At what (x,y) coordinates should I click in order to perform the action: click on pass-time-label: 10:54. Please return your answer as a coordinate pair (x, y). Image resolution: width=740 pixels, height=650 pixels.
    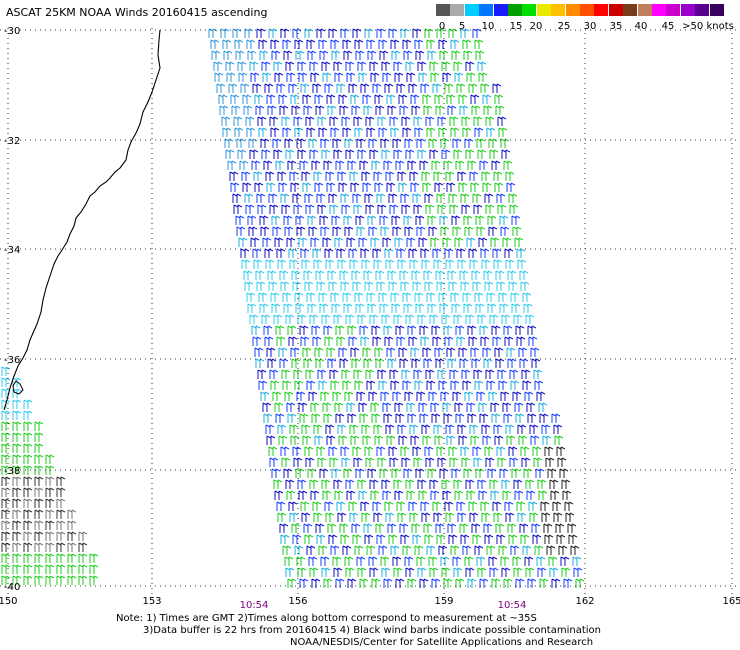
    Looking at the image, I should click on (254, 605).